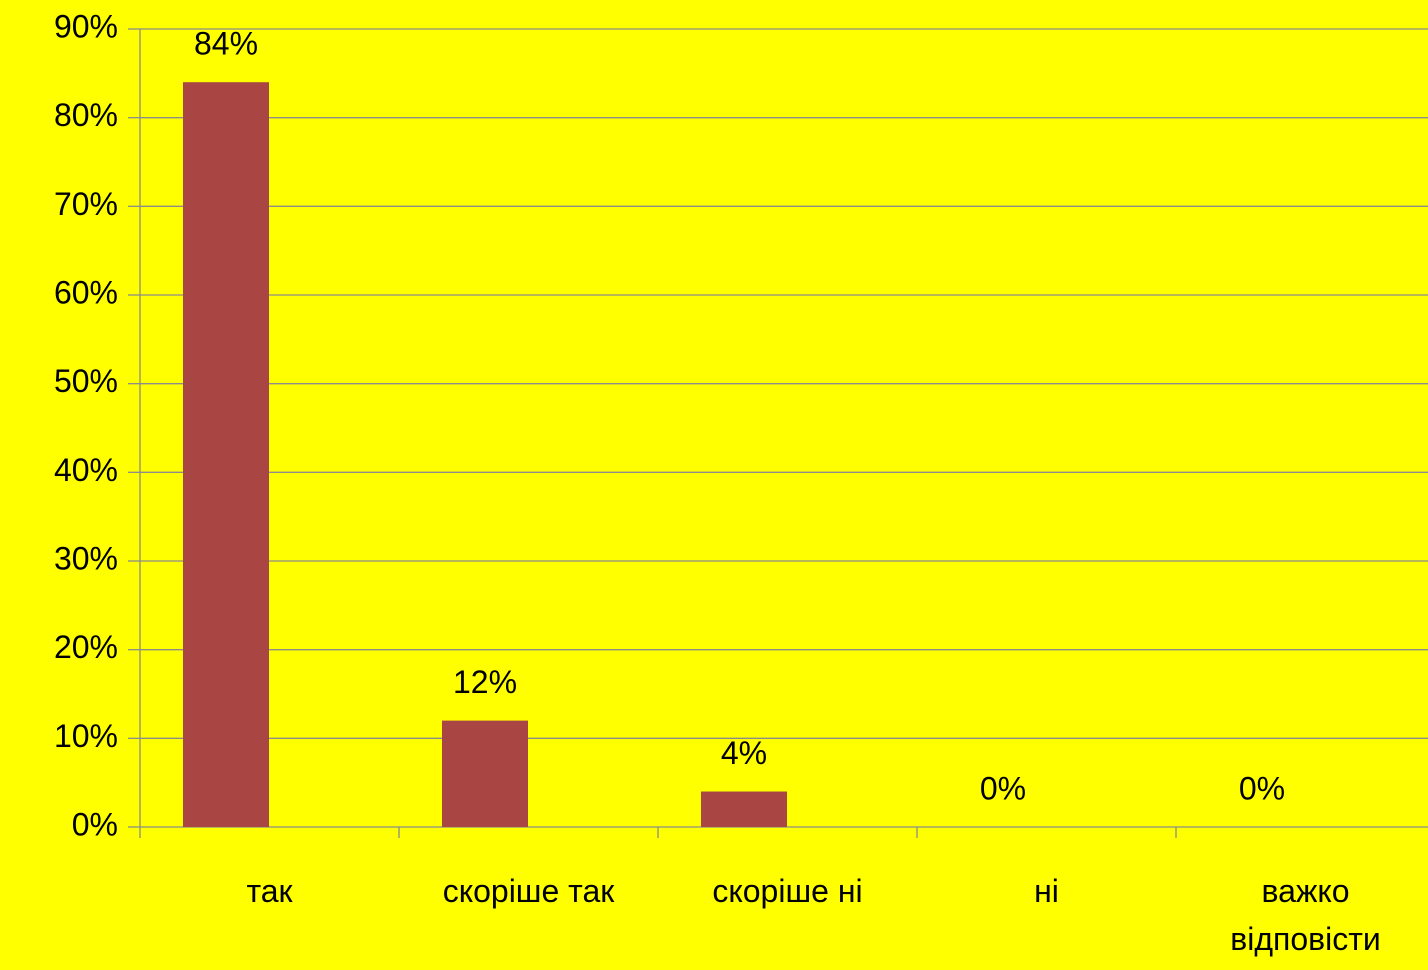 This screenshot has height=970, width=1428. Describe the element at coordinates (787, 891) in the screenshot. I see `x-tick-label: скоріше ні` at that location.